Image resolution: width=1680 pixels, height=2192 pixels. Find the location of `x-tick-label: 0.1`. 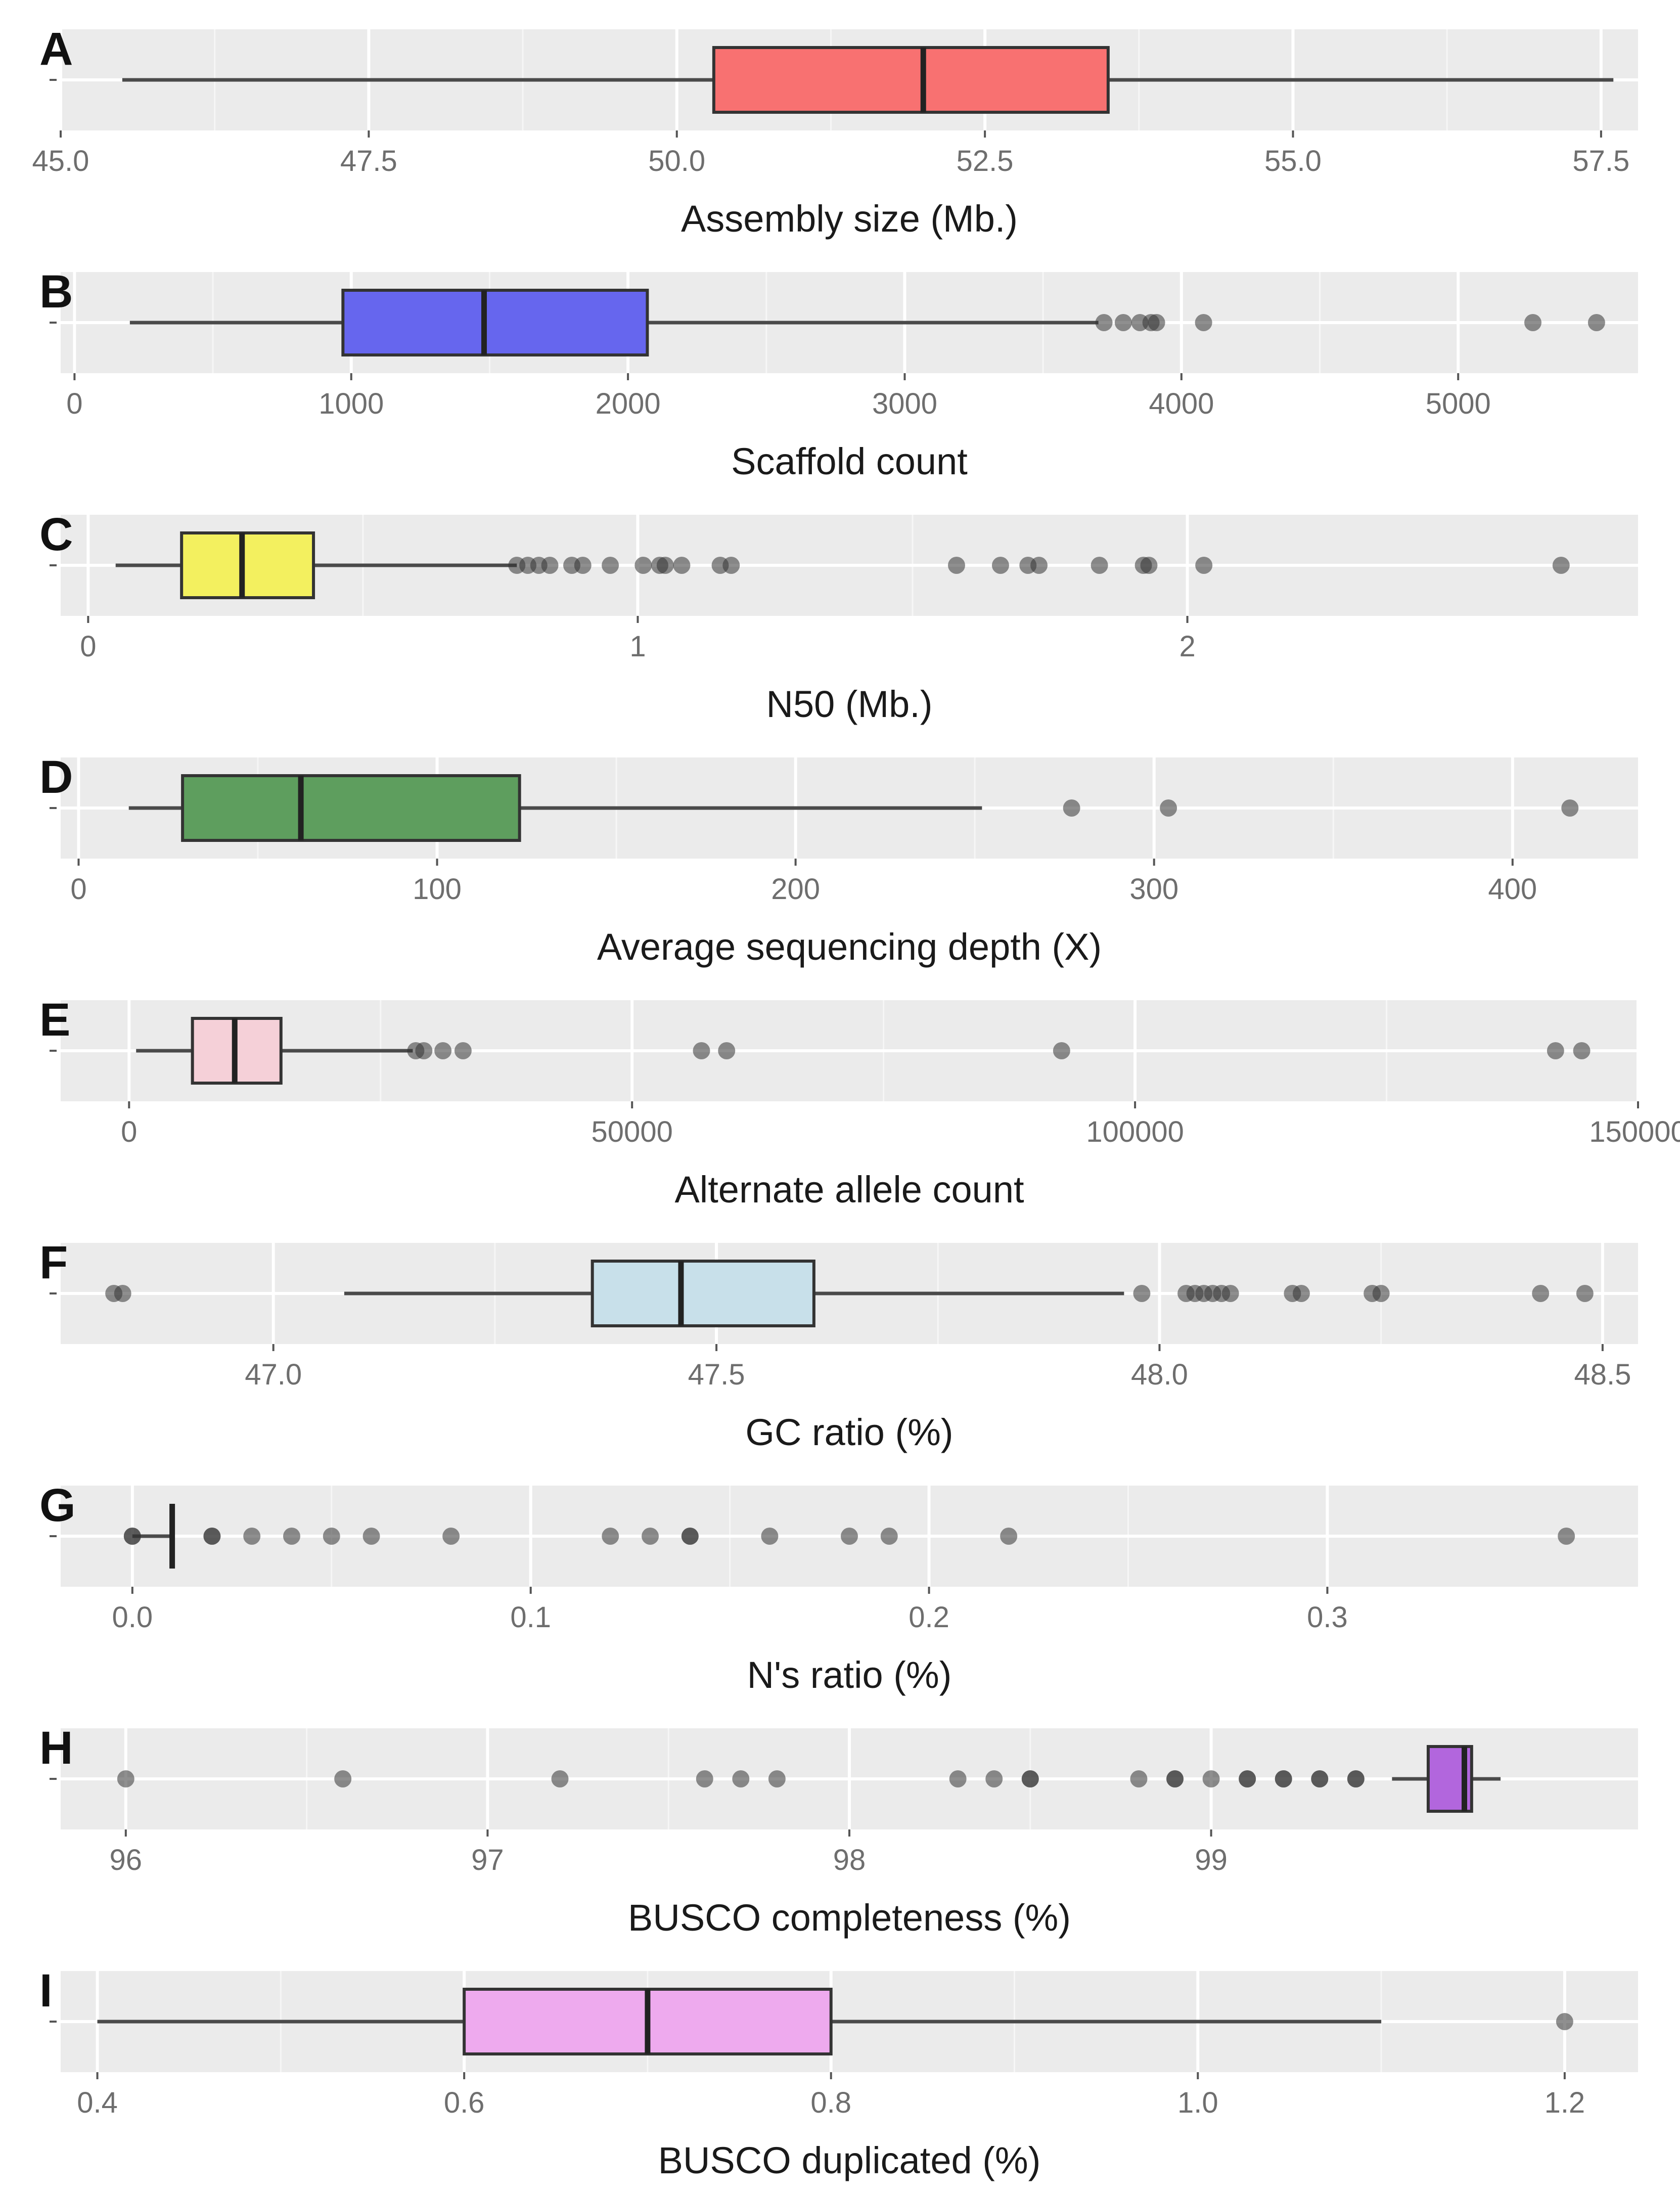

x-tick-label: 0.1 is located at coordinates (530, 1617).